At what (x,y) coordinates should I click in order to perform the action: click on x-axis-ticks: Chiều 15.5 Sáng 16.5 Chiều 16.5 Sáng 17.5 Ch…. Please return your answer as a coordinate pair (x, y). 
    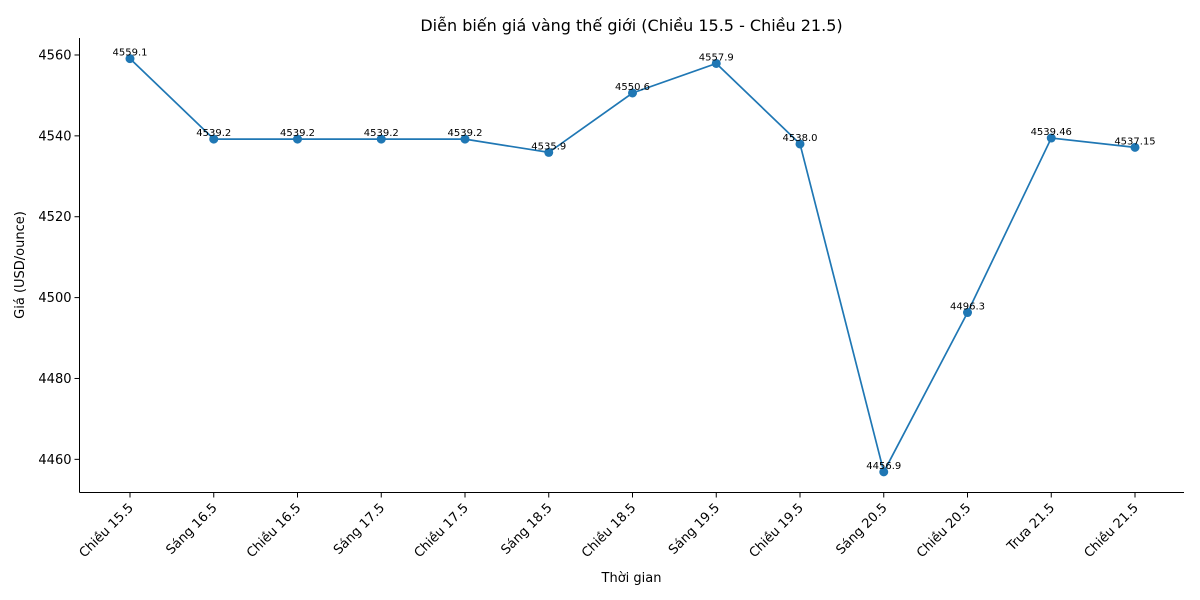
    Looking at the image, I should click on (609, 526).